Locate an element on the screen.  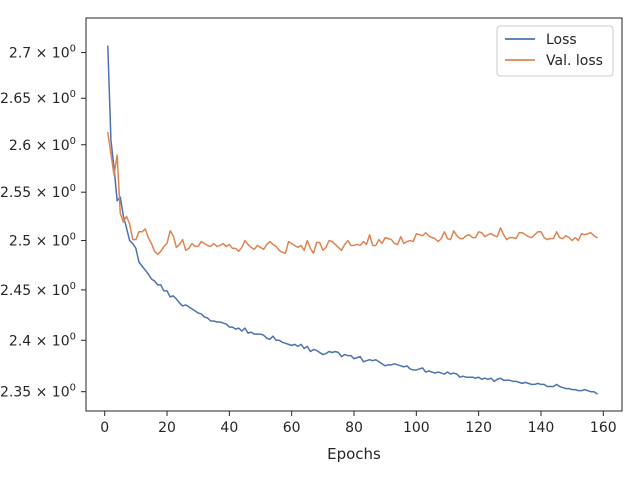
x-tick-label: 100 is located at coordinates (416, 428).